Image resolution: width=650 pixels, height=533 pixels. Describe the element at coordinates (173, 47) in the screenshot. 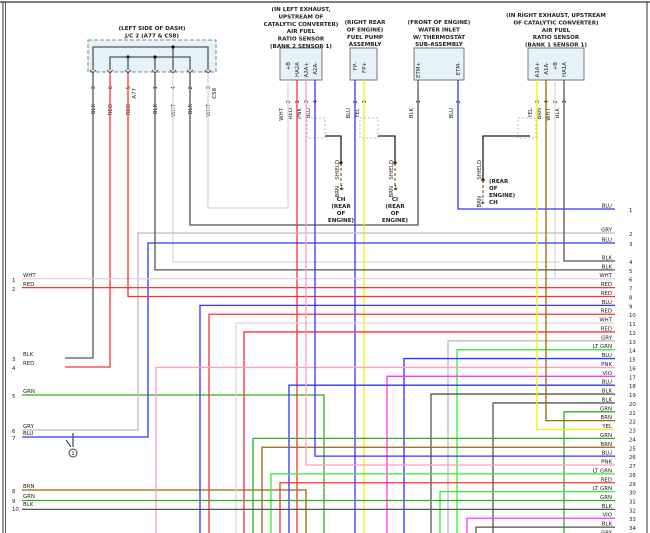

I see `splice-dot` at that location.